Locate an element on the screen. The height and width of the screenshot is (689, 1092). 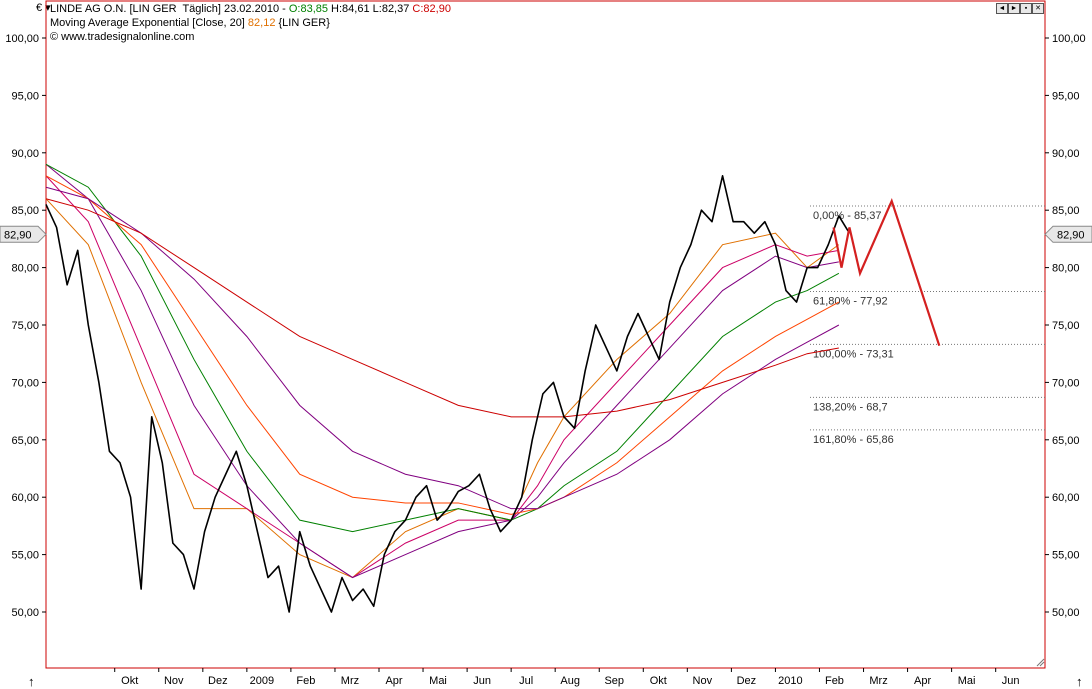
scroll-right-icon: ► is located at coordinates (1014, 8).